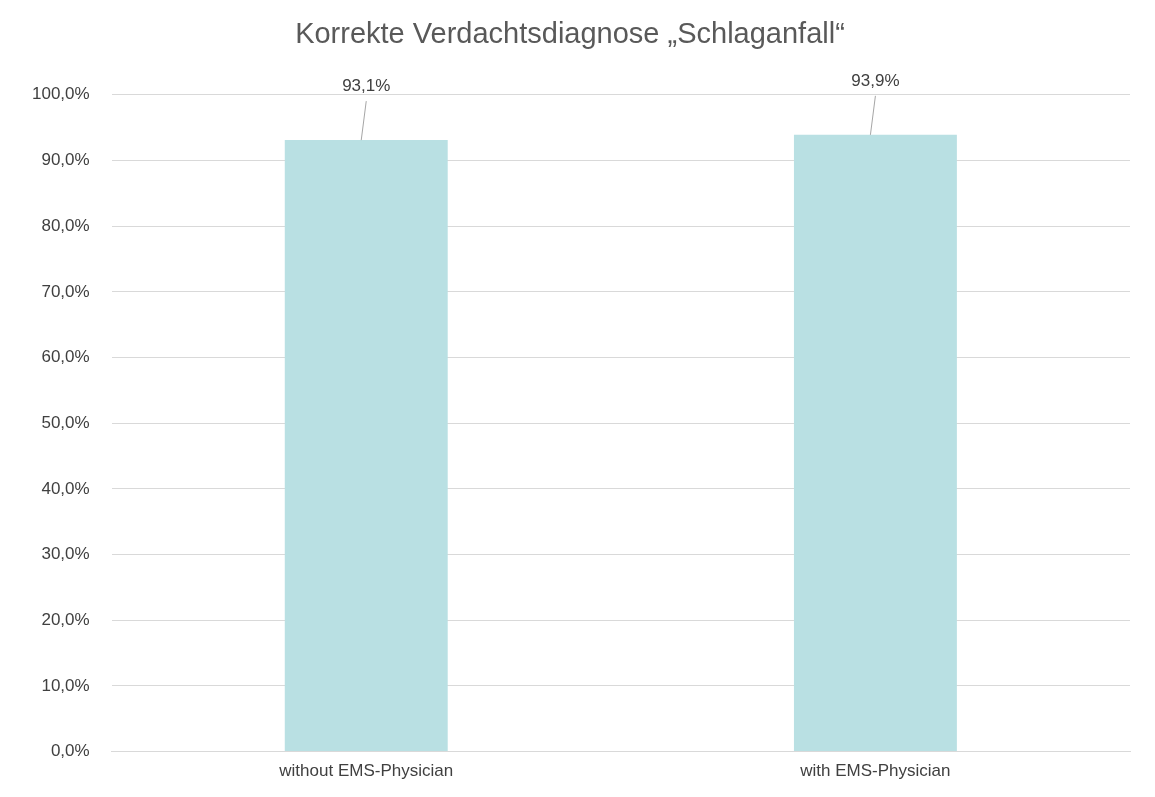 Image resolution: width=1155 pixels, height=797 pixels. I want to click on y-tick-label: 20,0%, so click(65, 619).